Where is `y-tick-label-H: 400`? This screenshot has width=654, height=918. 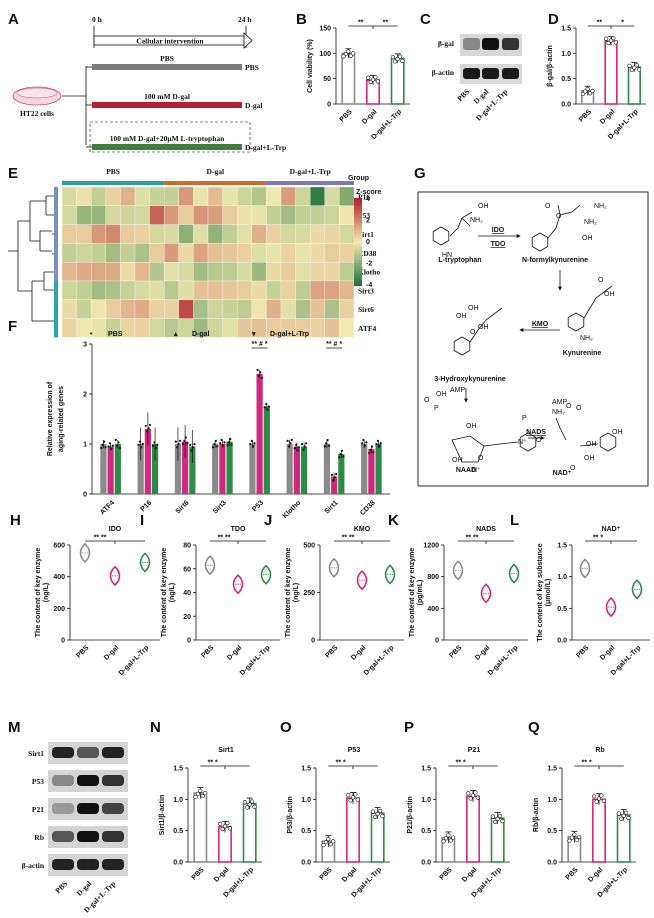
y-tick-label-H: 400 is located at coordinates (59, 577).